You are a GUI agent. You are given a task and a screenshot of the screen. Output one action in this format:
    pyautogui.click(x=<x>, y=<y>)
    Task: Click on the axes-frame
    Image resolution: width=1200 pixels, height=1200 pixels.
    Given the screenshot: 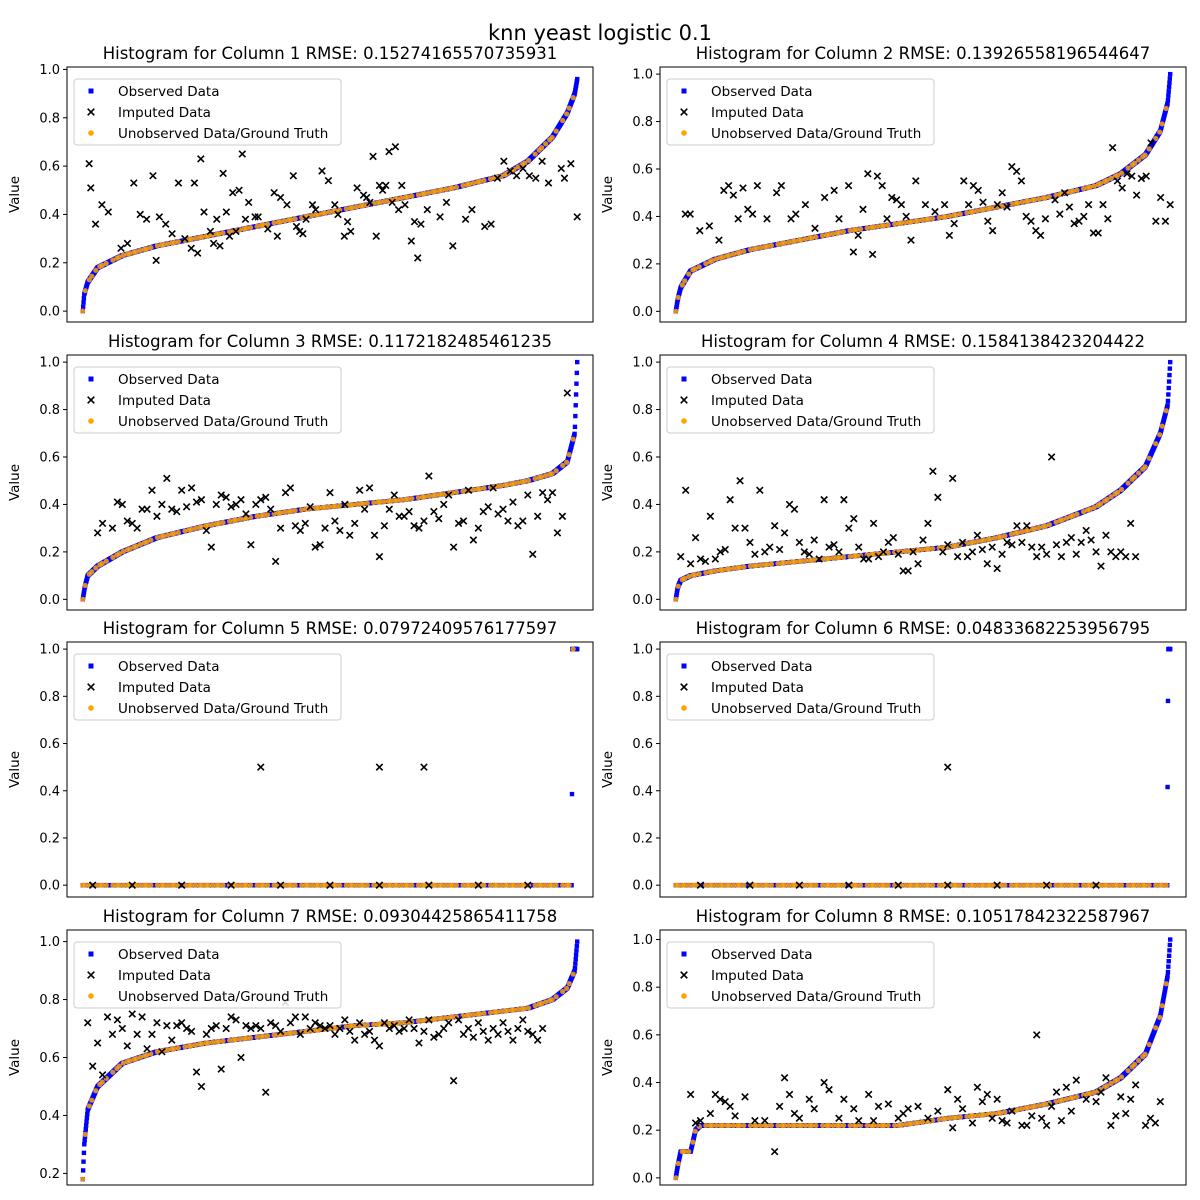 What is the action you would take?
    pyautogui.click(x=330, y=482)
    